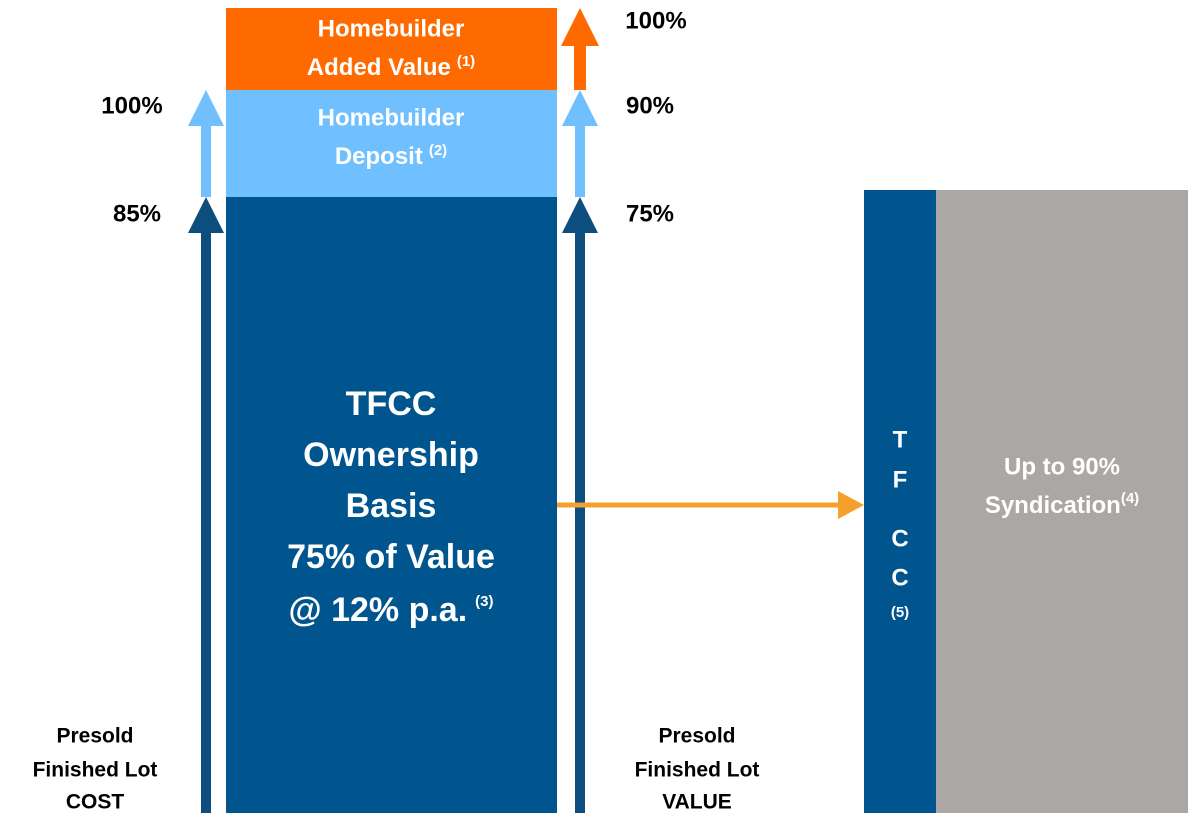 The height and width of the screenshot is (818, 1188). Describe the element at coordinates (650, 105) in the screenshot. I see `percent-label: 90%` at that location.